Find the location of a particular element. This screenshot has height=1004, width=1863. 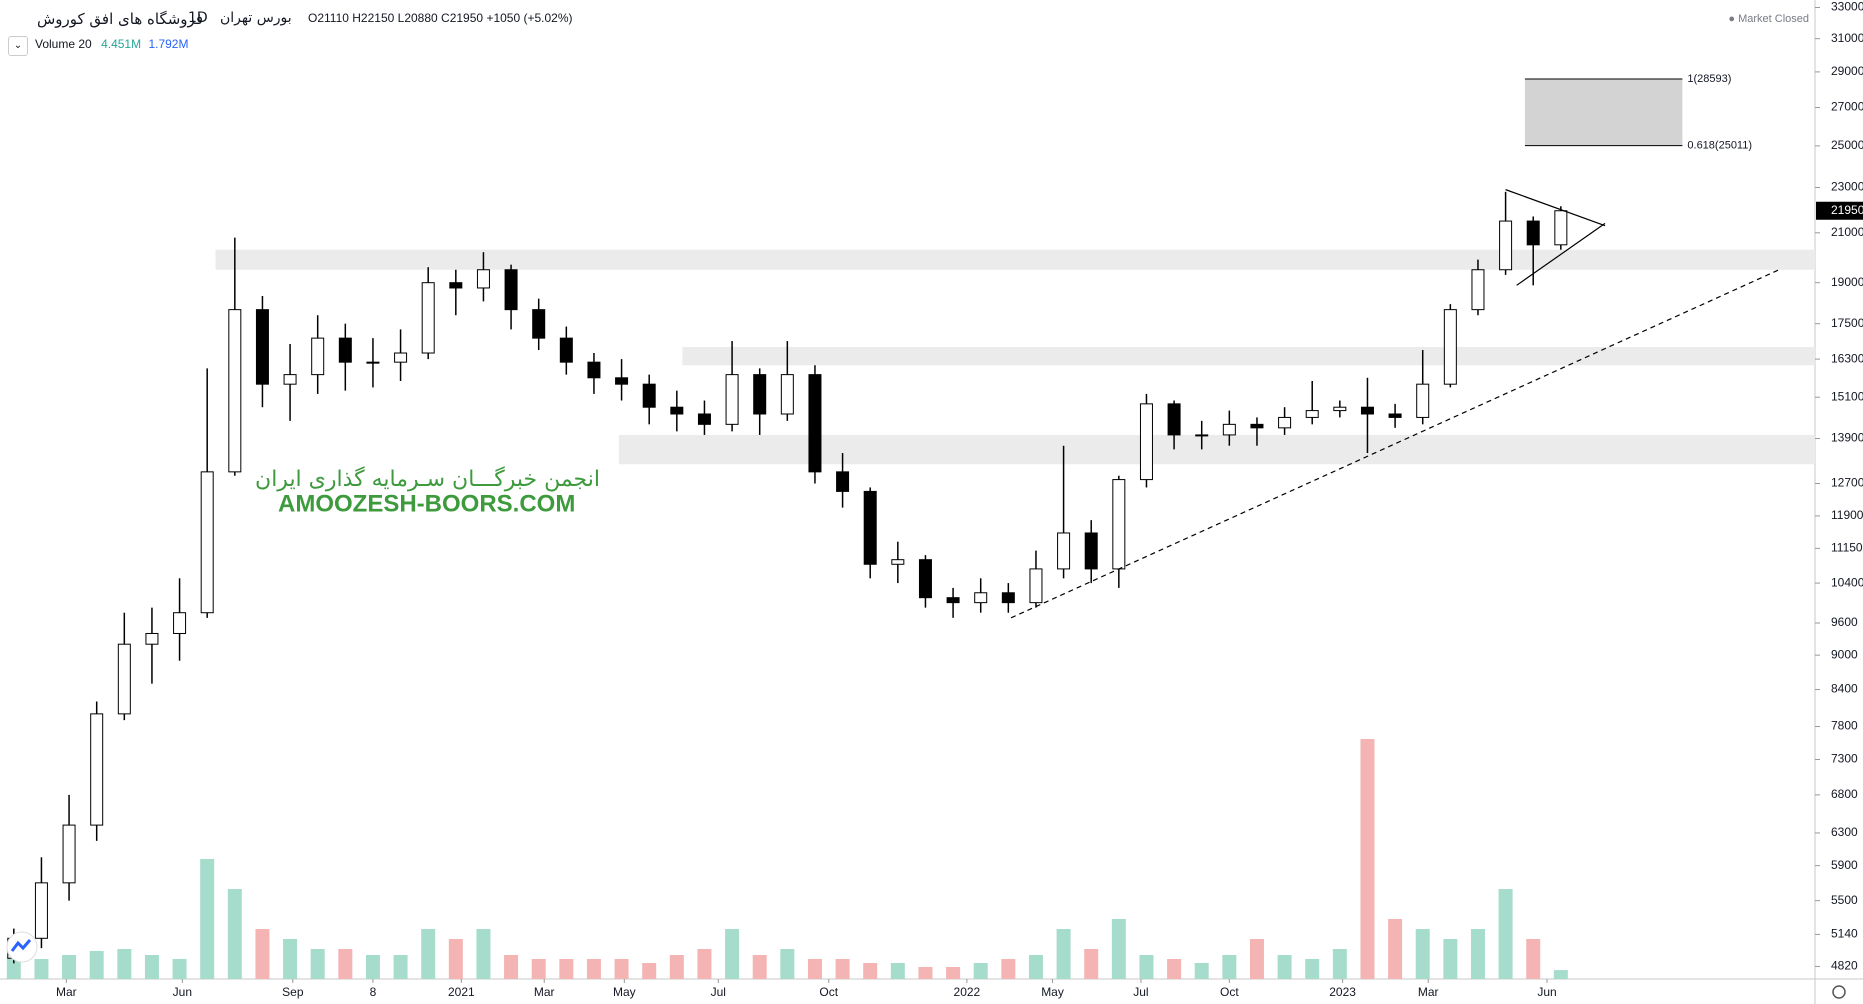

y-tick-label: 29000 is located at coordinates (1847, 71).